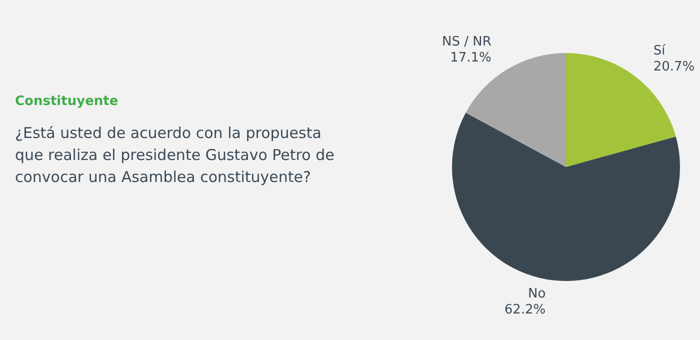  Describe the element at coordinates (66, 101) in the screenshot. I see `text: Constituyente` at that location.